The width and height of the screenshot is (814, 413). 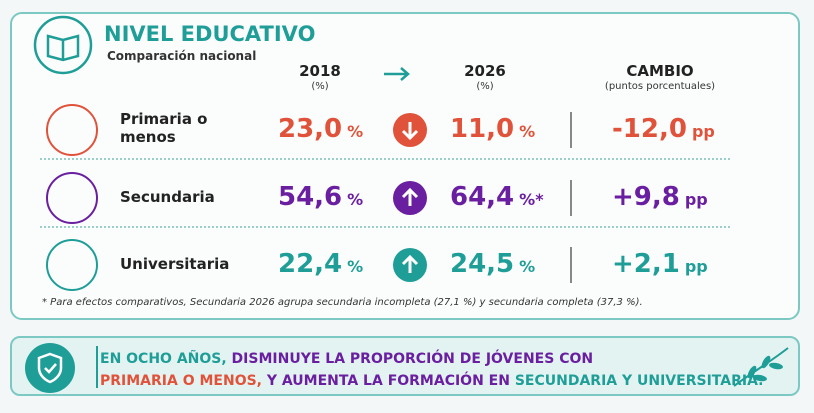 What do you see at coordinates (310, 197) in the screenshot?
I see `value: 54,6` at bounding box center [310, 197].